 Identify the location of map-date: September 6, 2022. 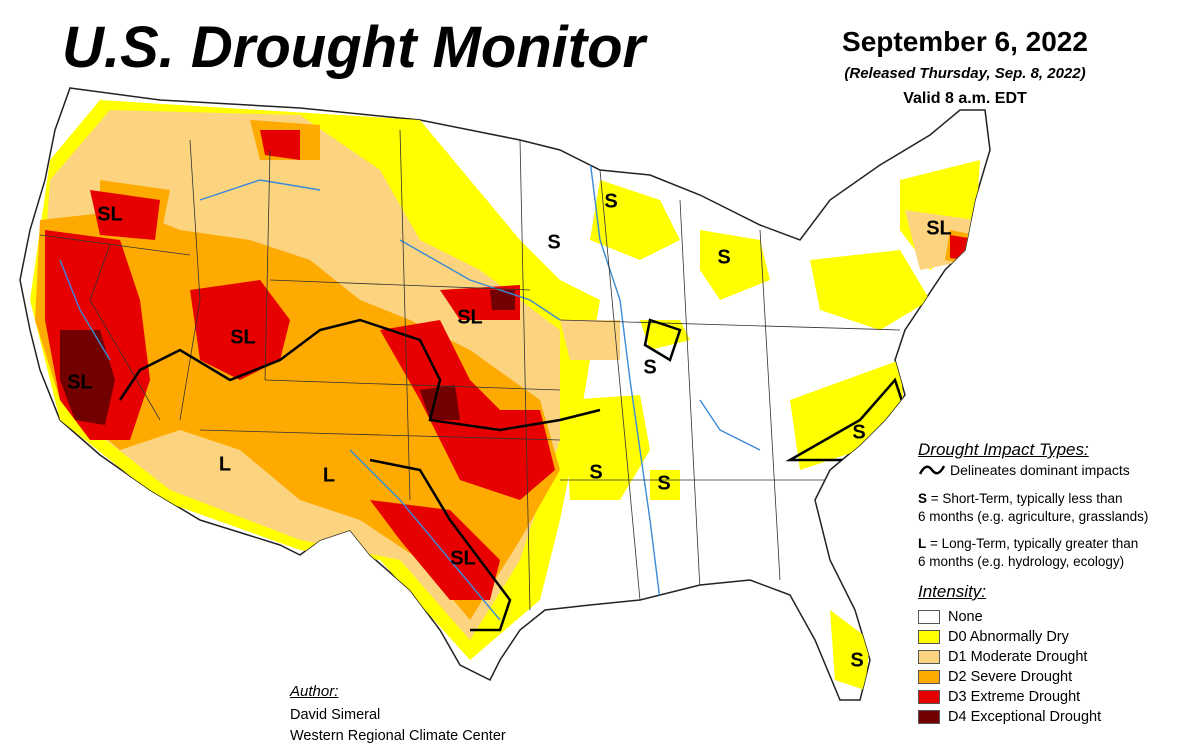
(965, 41).